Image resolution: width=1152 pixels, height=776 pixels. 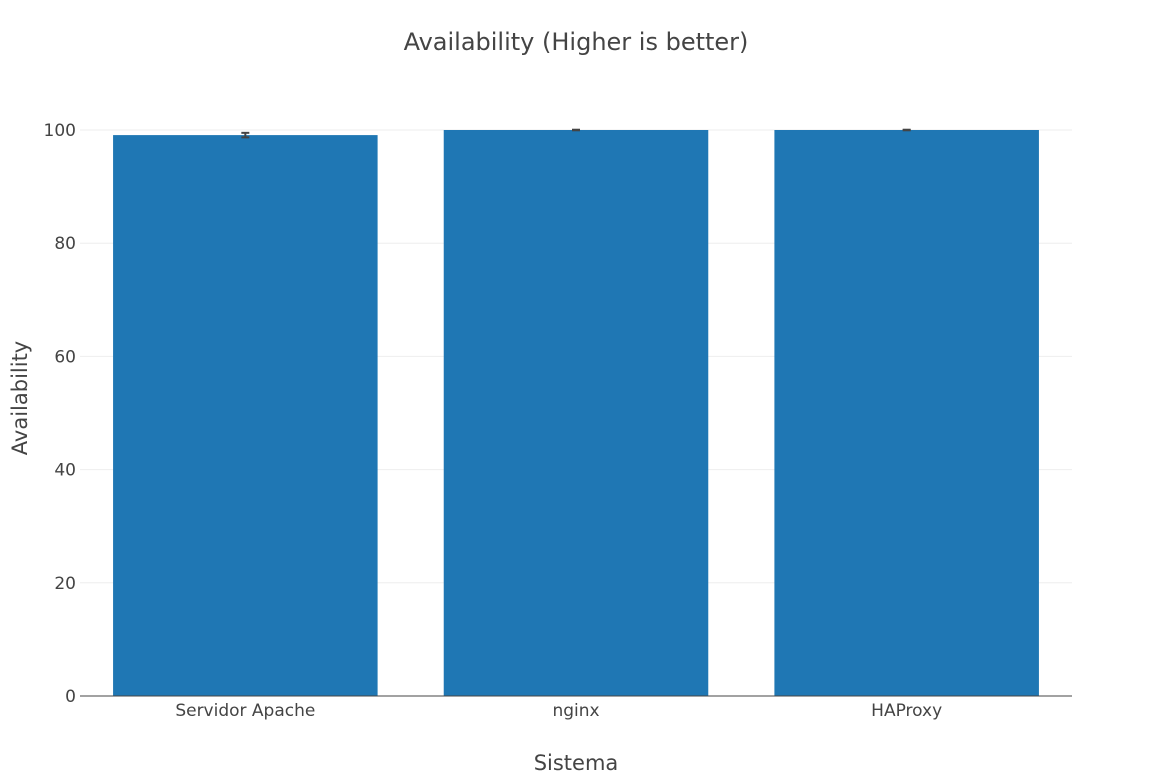 I want to click on chart-title: Availability (Higher is better), so click(x=576, y=42).